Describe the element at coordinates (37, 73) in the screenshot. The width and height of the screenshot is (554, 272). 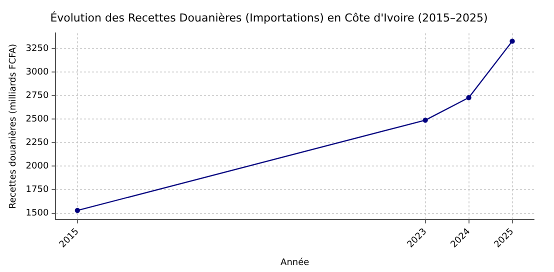
I see `y-tick-label: 3000` at that location.